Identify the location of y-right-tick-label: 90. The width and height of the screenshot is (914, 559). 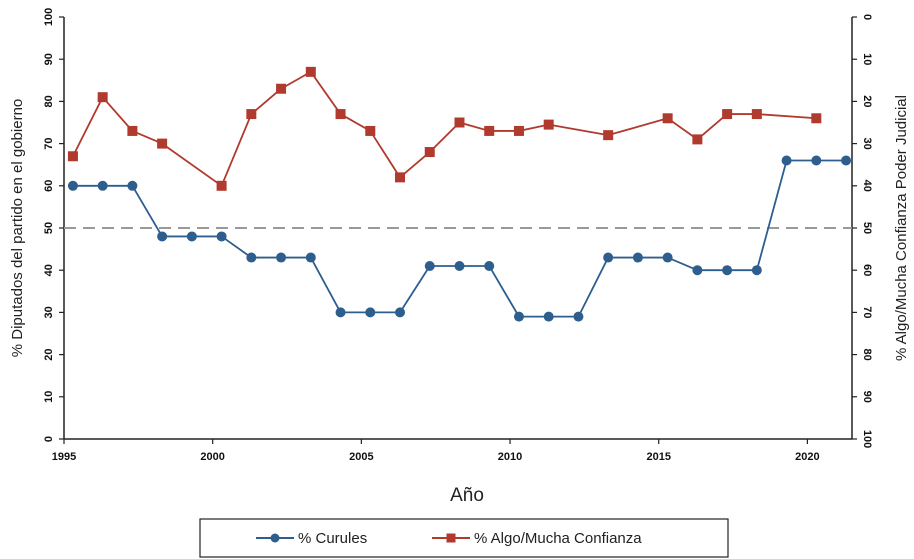
(867, 397).